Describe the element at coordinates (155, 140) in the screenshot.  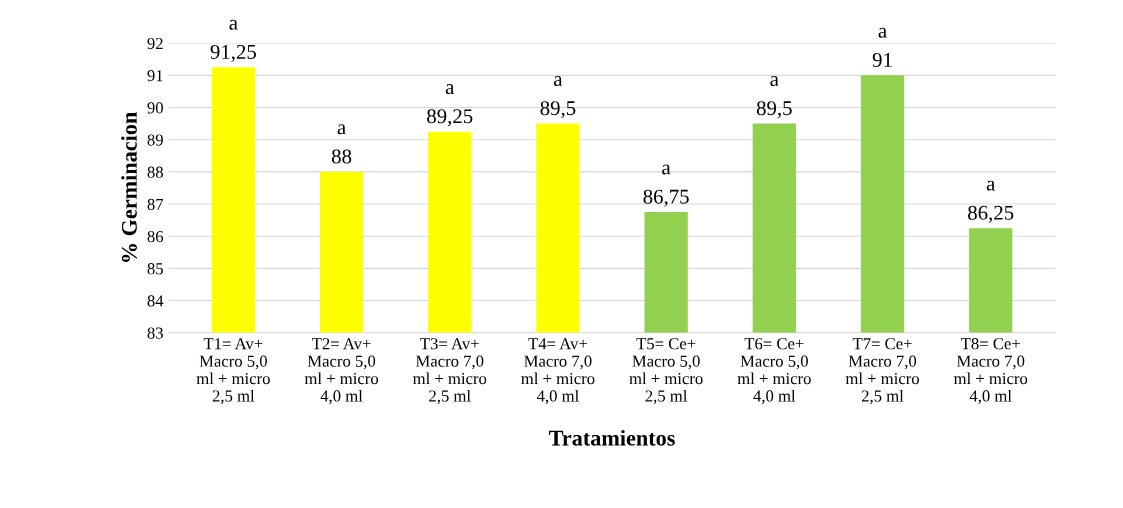
I see `y-tick-label: 89` at that location.